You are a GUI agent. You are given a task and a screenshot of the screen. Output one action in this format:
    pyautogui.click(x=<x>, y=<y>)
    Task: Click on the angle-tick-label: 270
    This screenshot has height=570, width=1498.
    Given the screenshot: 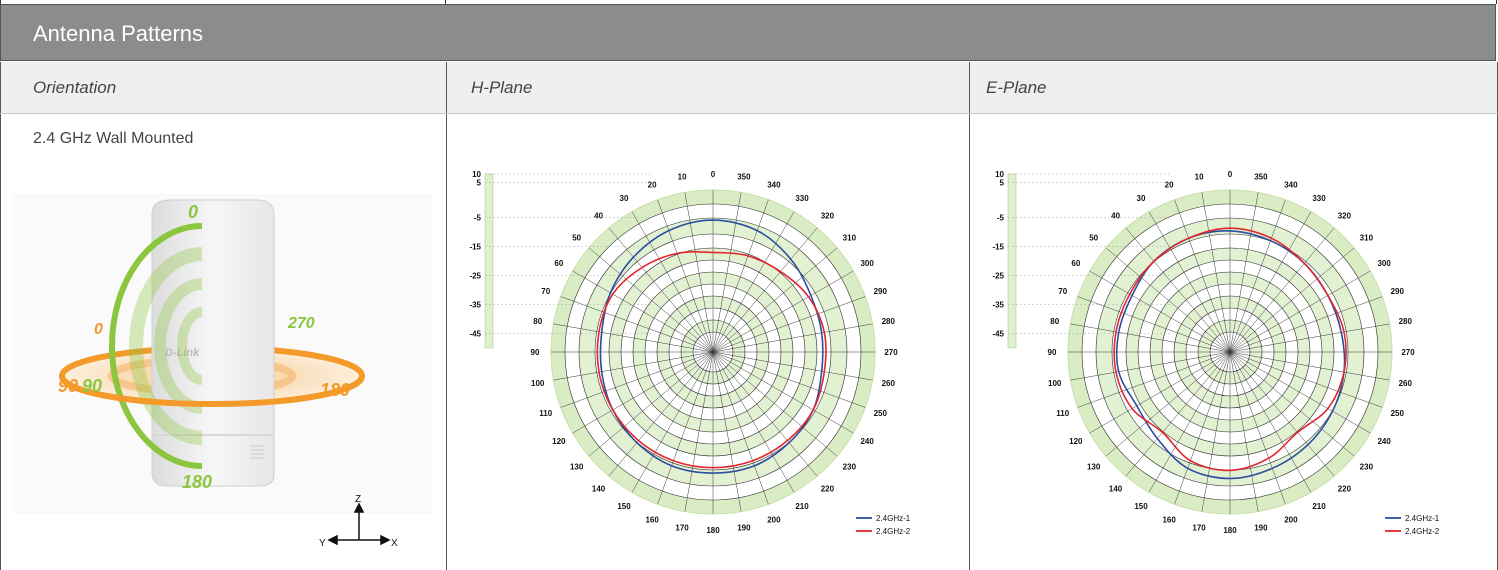 What is the action you would take?
    pyautogui.click(x=1408, y=352)
    